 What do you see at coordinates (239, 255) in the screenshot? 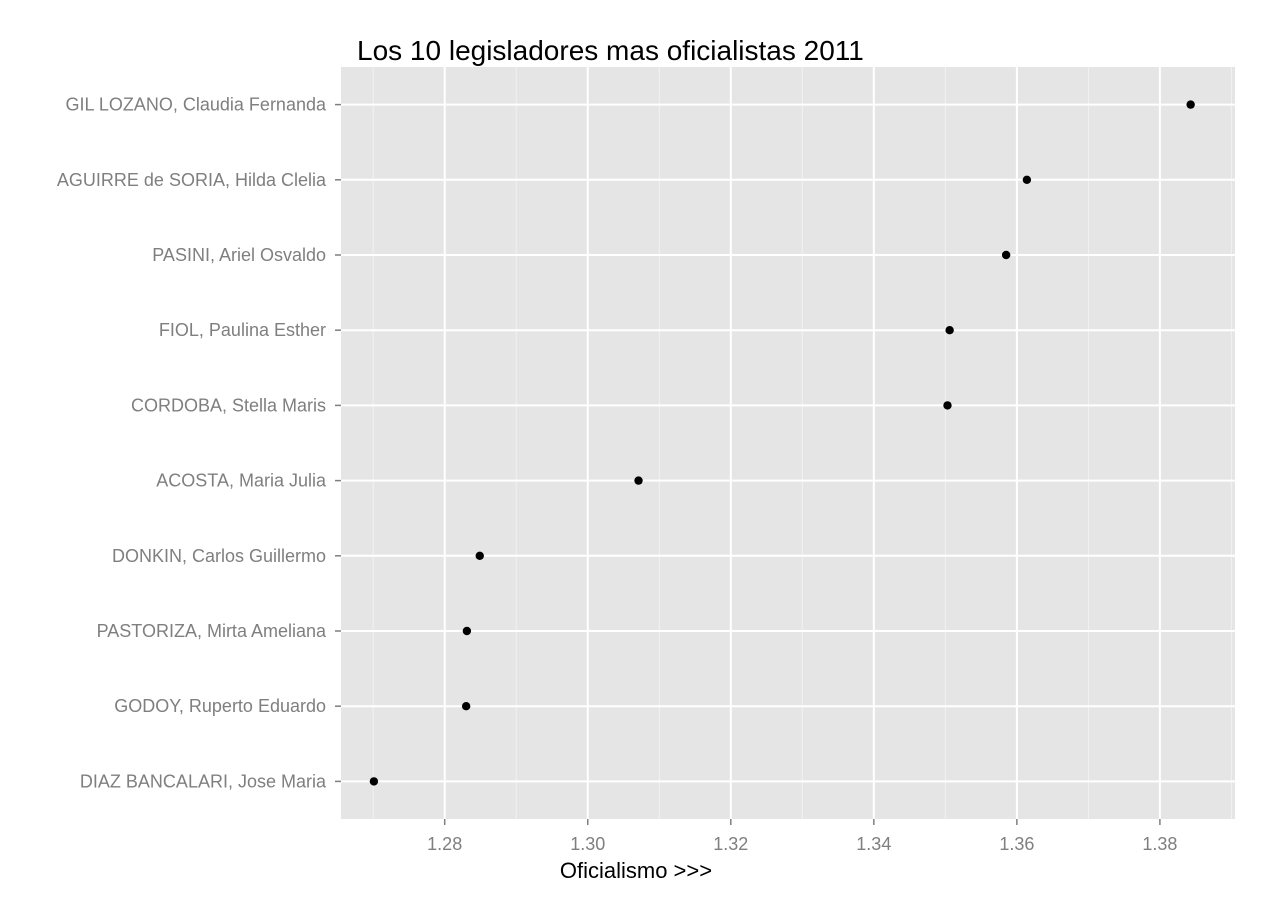
I see `y-tick-label: PASINI, Ariel Osvaldo` at bounding box center [239, 255].